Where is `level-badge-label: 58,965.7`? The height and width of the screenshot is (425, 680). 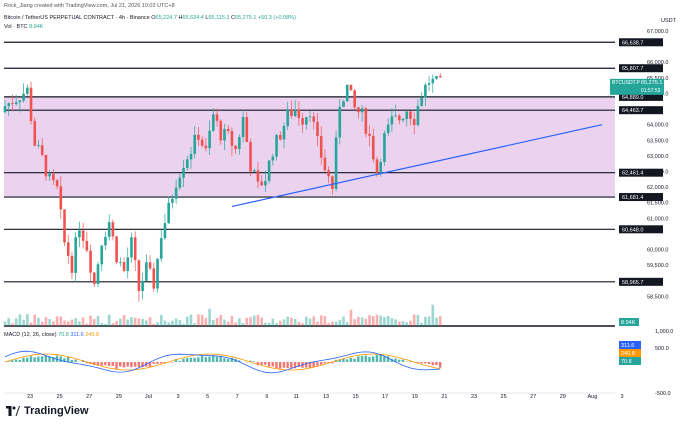 level-badge-label: 58,965.7 is located at coordinates (632, 283).